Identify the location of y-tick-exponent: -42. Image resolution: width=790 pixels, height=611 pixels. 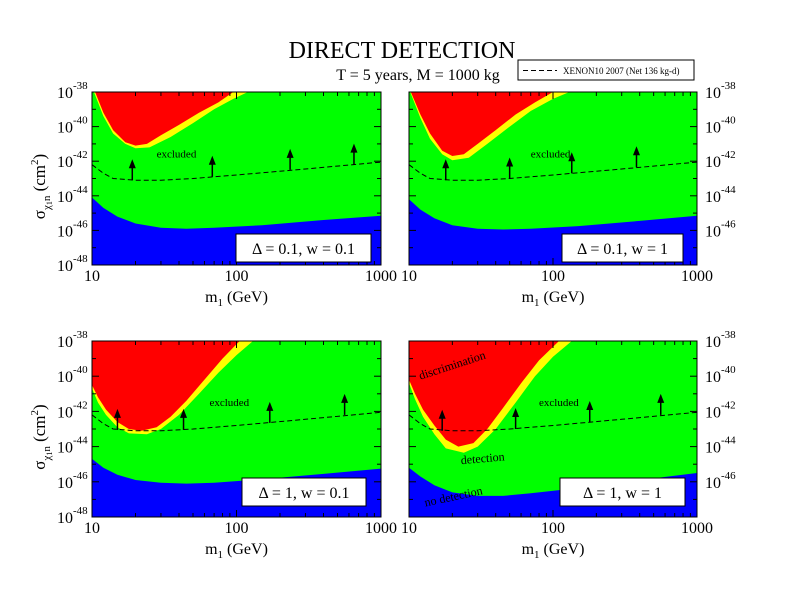
(80, 155).